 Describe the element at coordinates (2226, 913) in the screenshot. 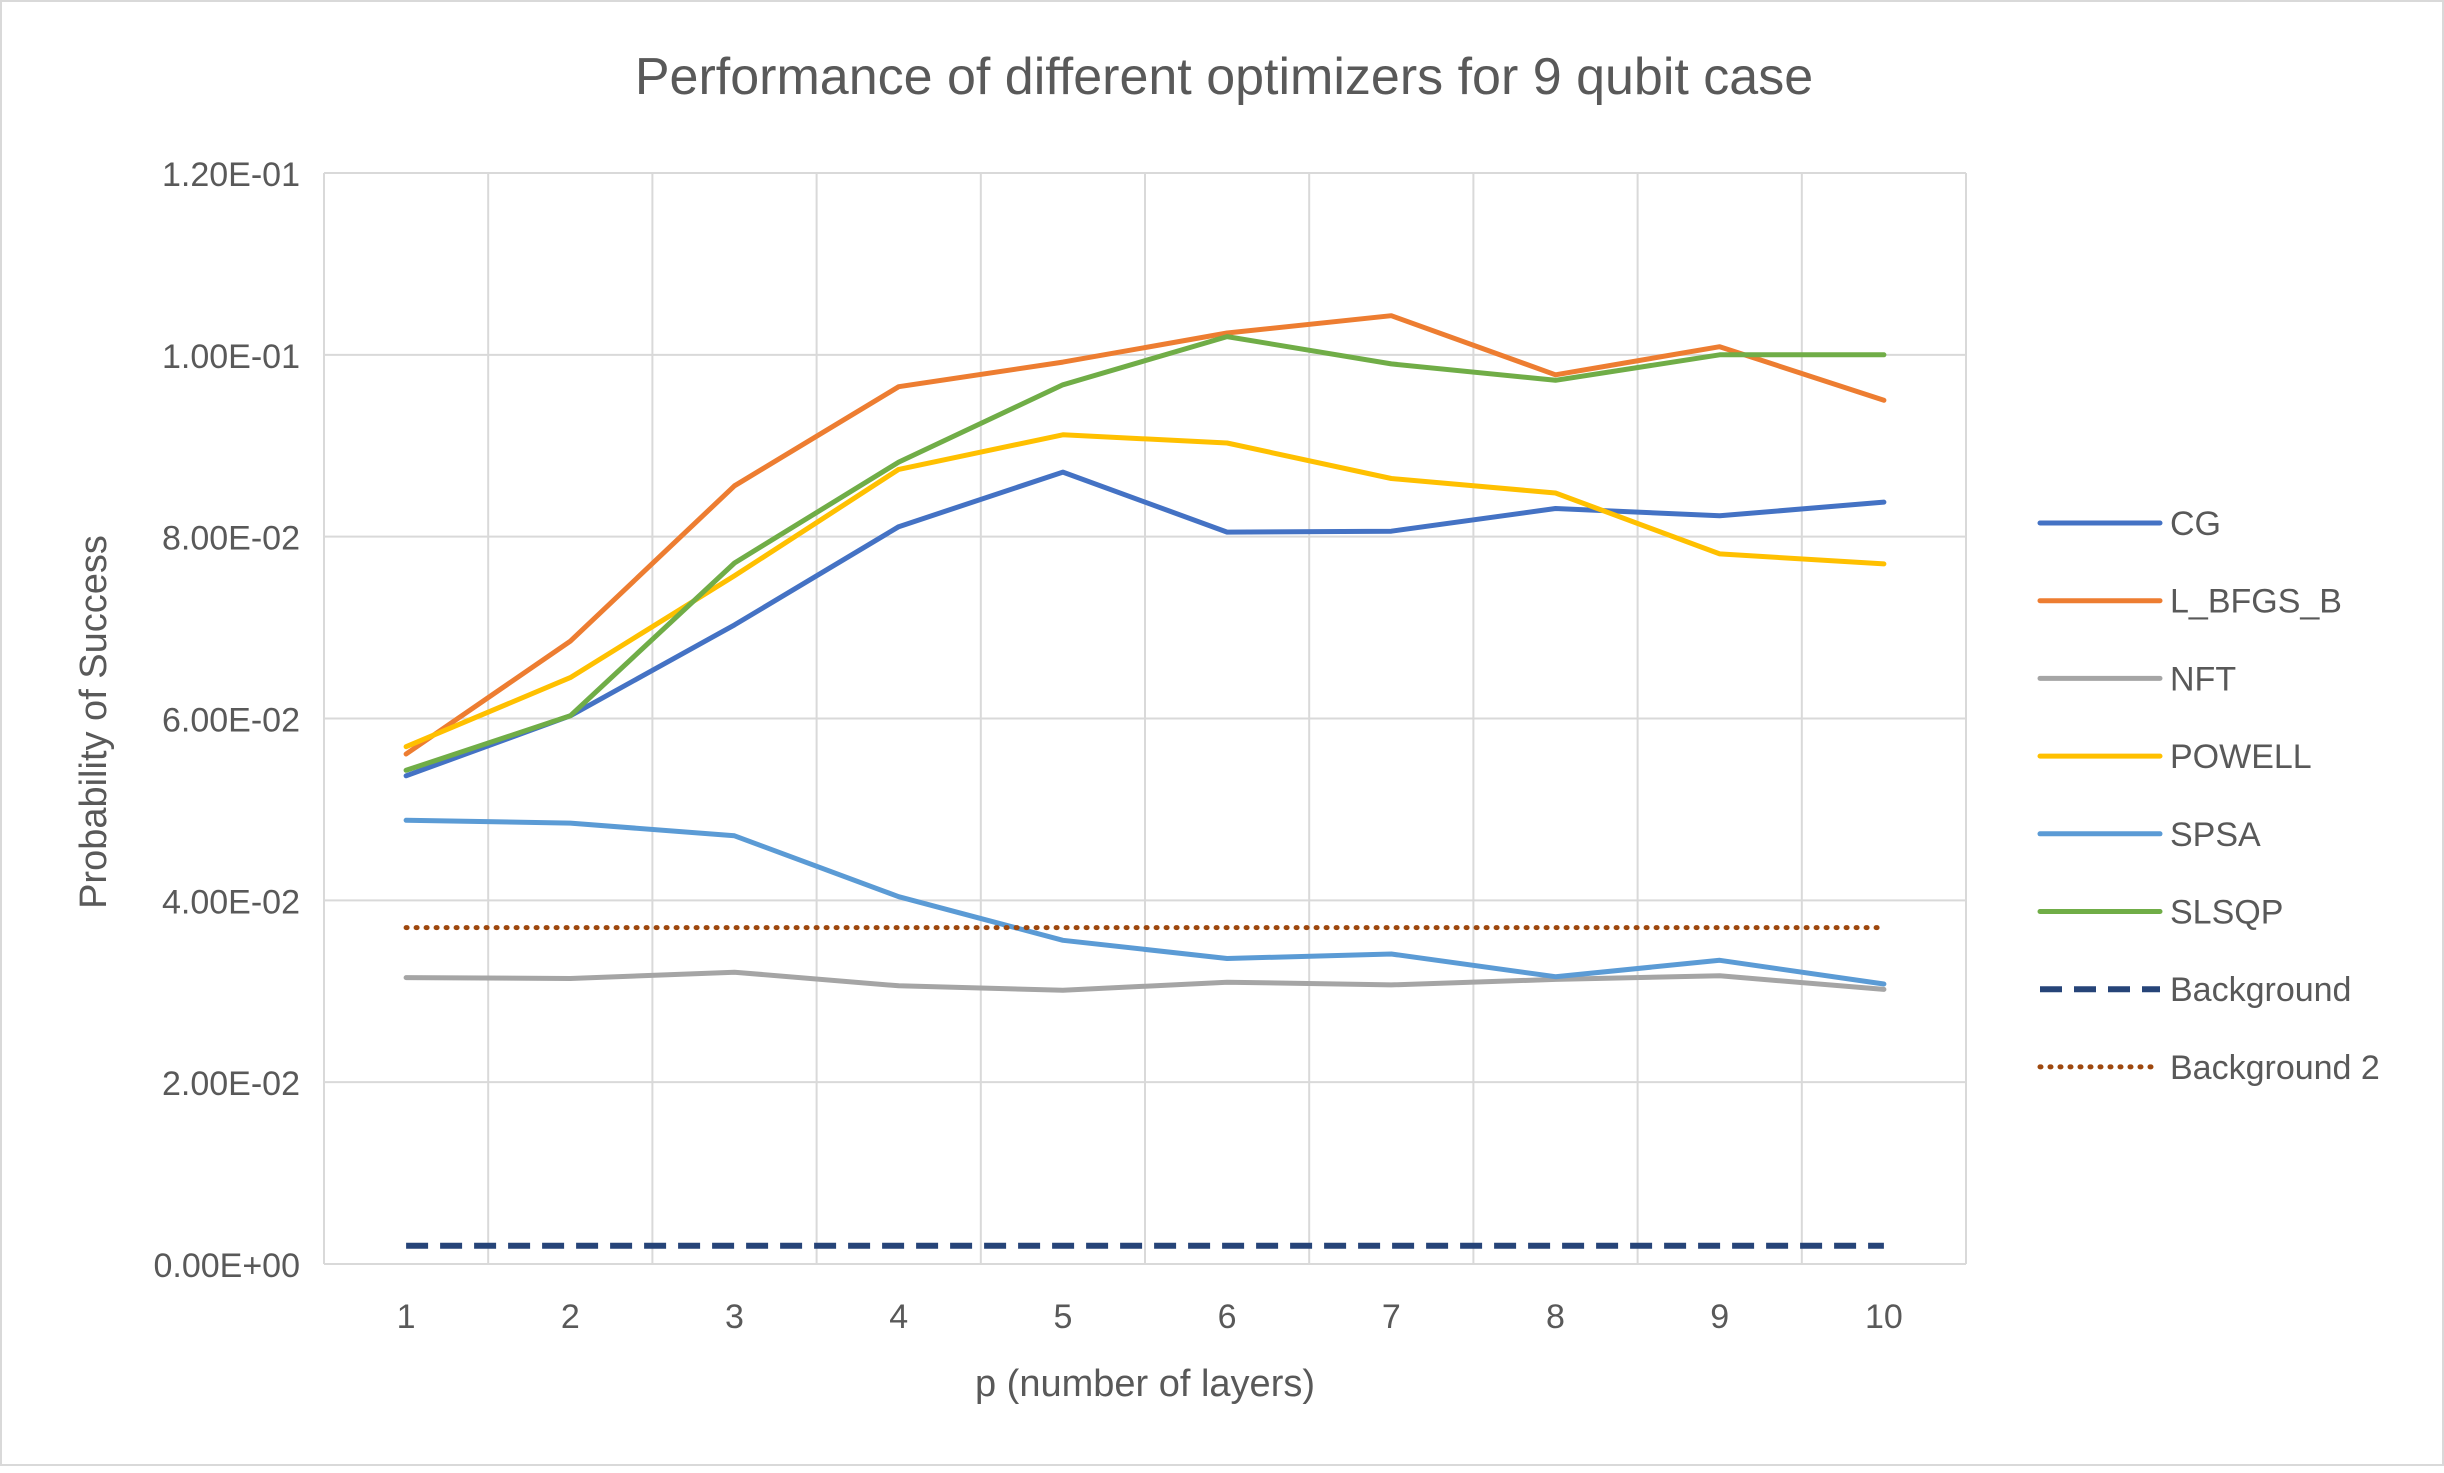

I see `legend-label: SLSQP` at that location.